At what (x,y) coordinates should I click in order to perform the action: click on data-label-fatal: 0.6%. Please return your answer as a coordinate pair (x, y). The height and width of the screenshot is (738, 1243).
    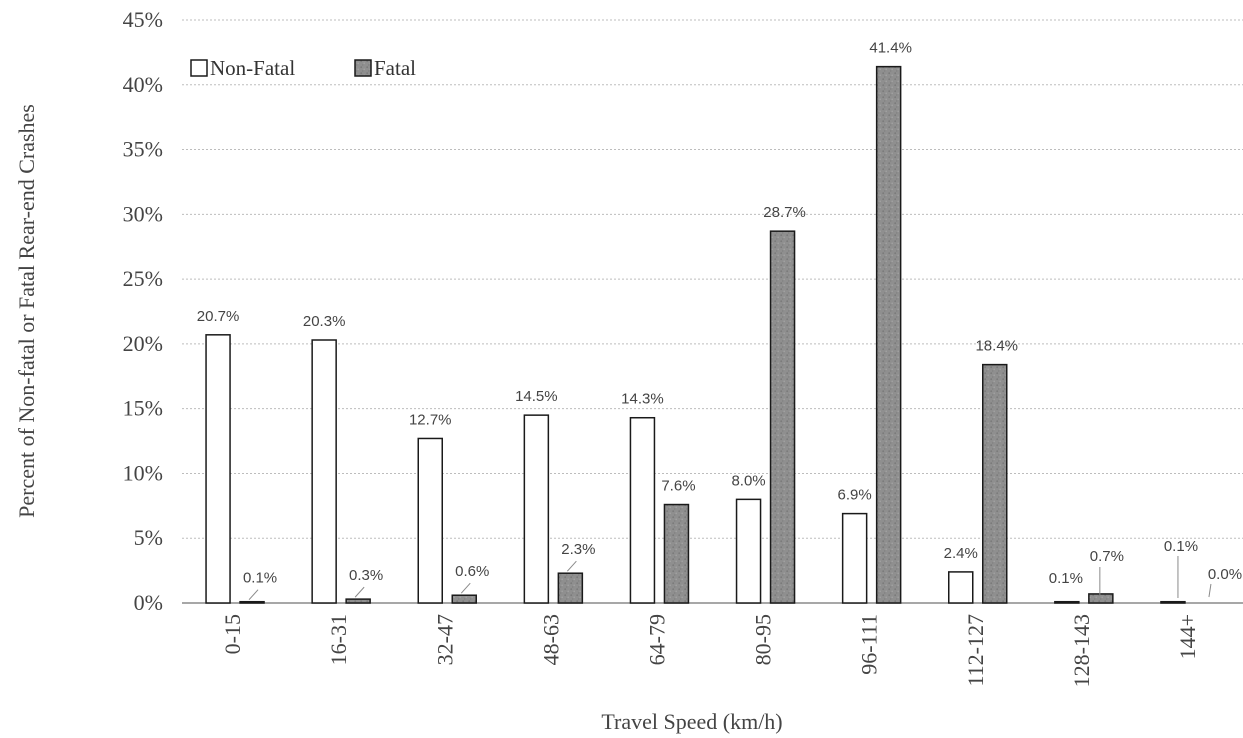
    Looking at the image, I should click on (472, 571).